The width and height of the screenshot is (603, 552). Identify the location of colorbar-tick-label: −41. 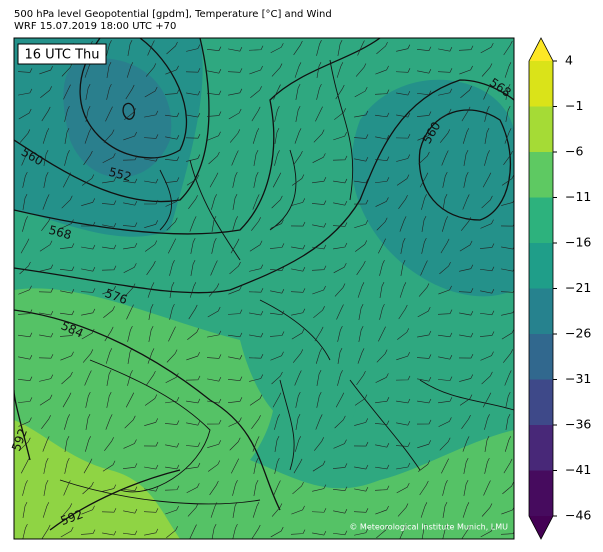
(578, 469).